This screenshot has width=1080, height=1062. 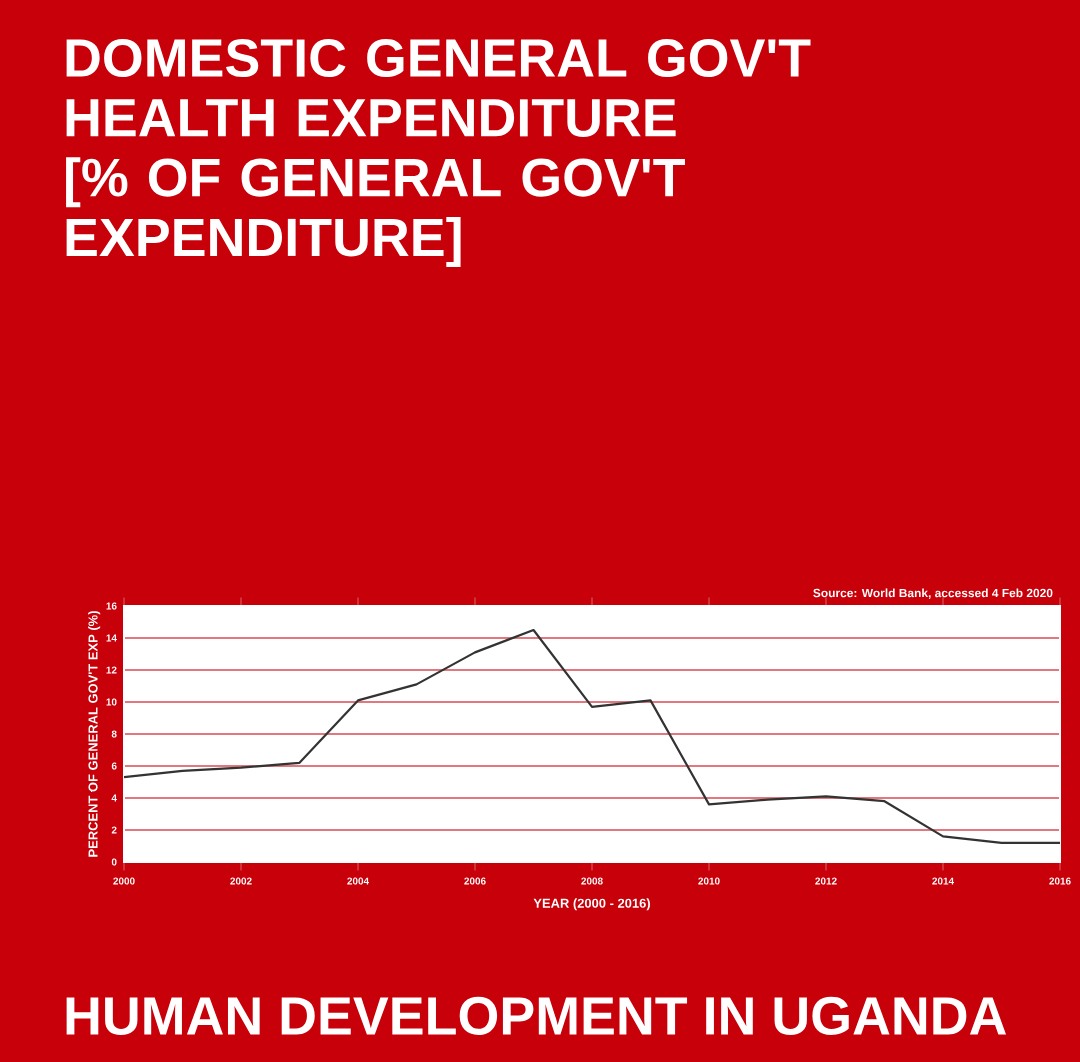 I want to click on chart-title: DOMESTIC GENERAL GOV'T HEALTH EXPENDITURE [% OF GENERAL GOV'T EXPENDITURE], so click(x=438, y=153).